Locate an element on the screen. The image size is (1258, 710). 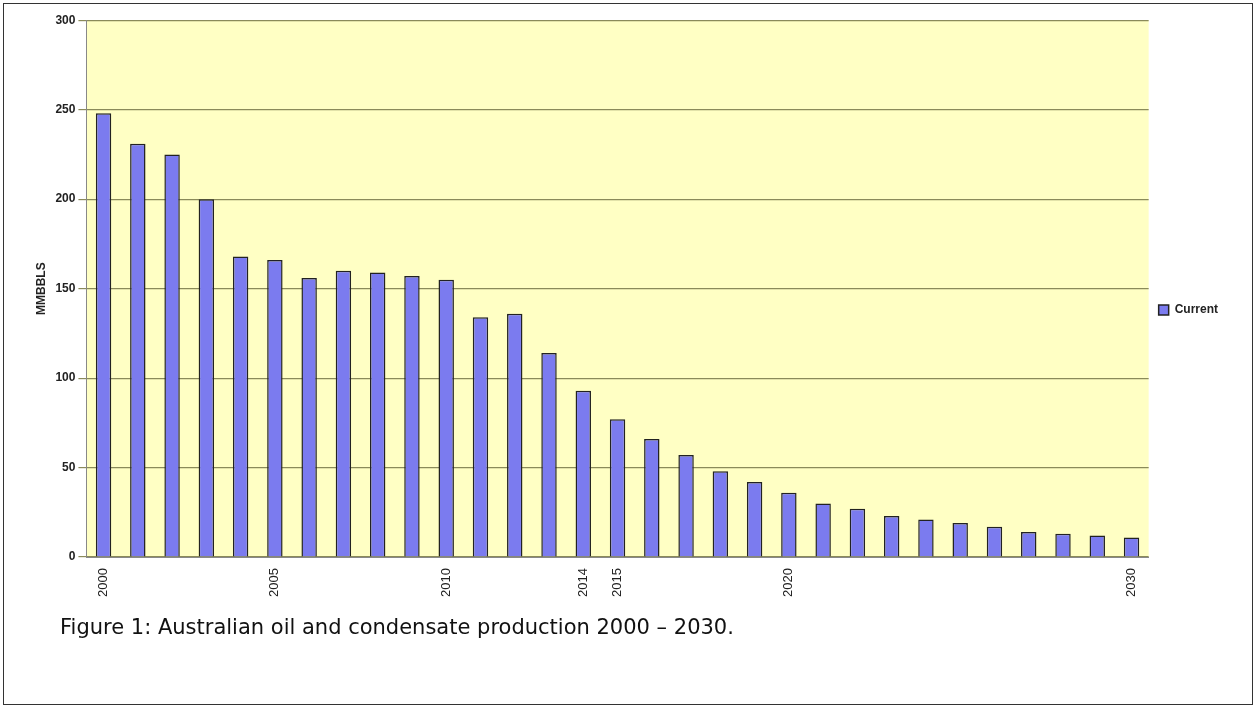
y-tick-label: 250 is located at coordinates (65, 108).